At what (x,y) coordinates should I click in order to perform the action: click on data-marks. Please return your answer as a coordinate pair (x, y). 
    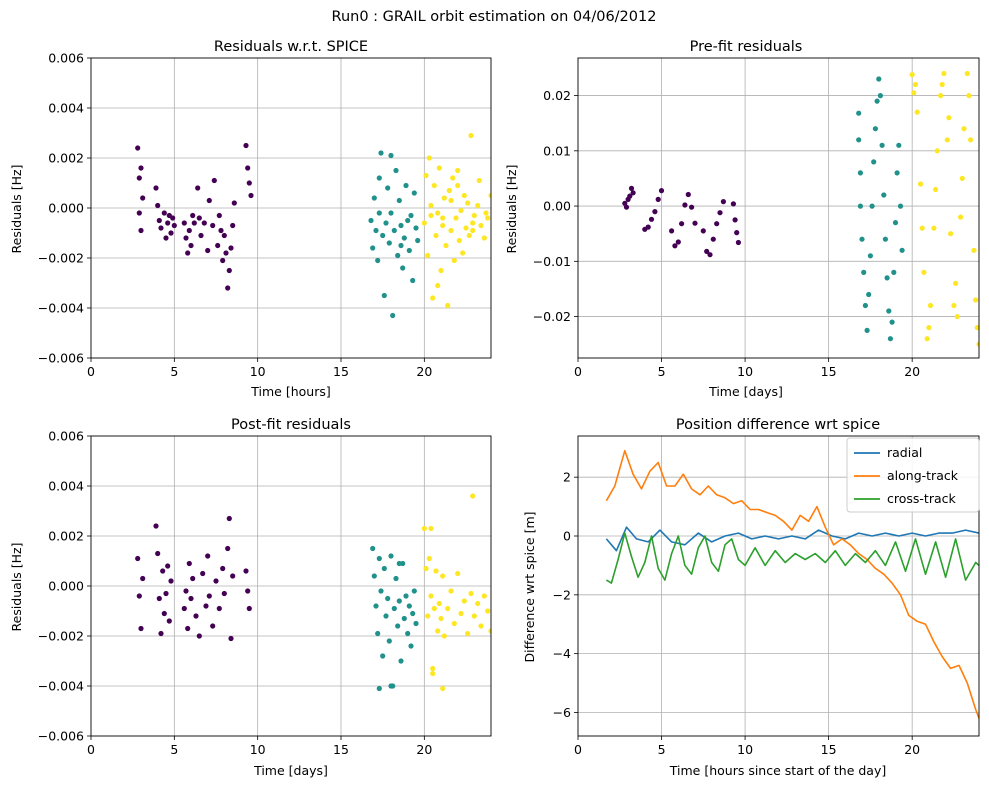
    Looking at the image, I should click on (792, 584).